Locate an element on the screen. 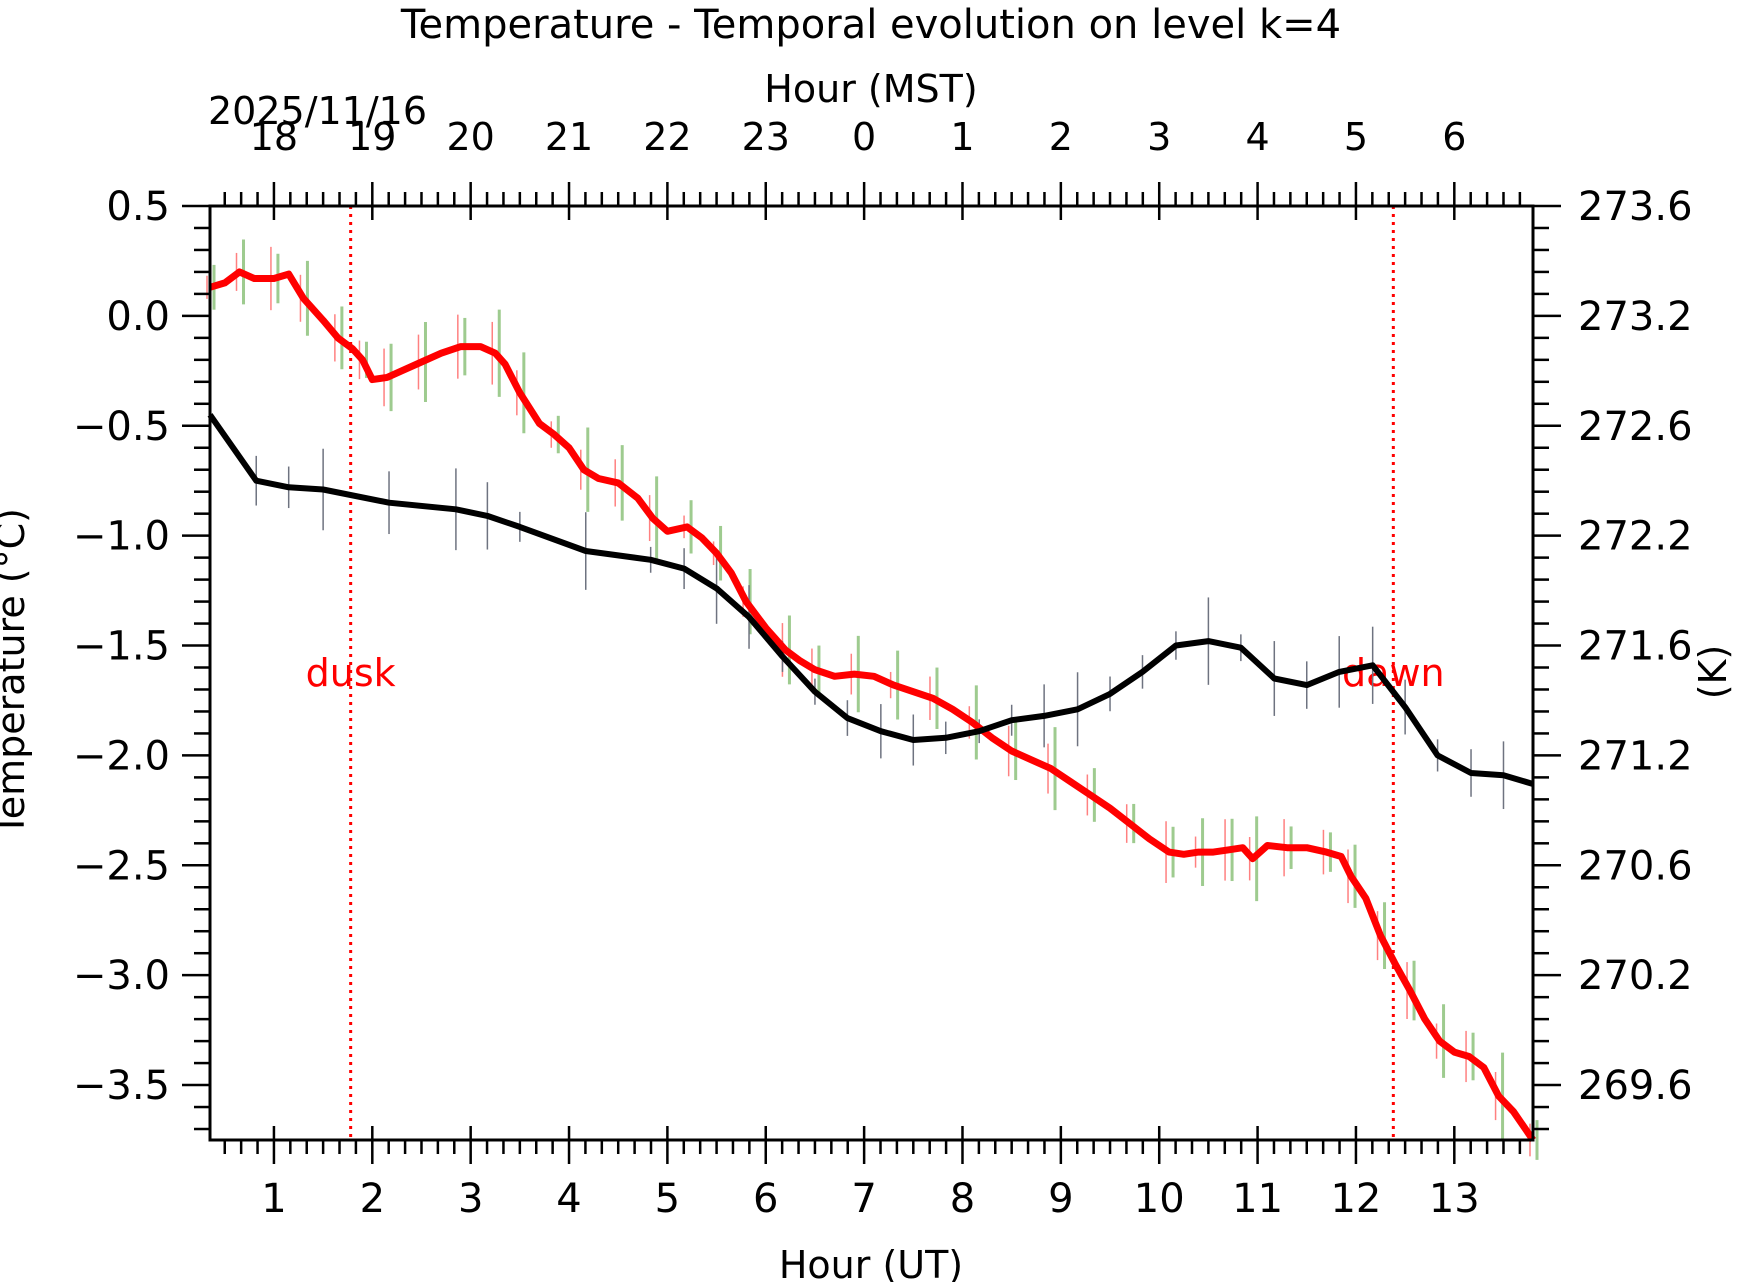 The height and width of the screenshot is (1282, 1742). x2-tick-label: 18 is located at coordinates (274, 137).